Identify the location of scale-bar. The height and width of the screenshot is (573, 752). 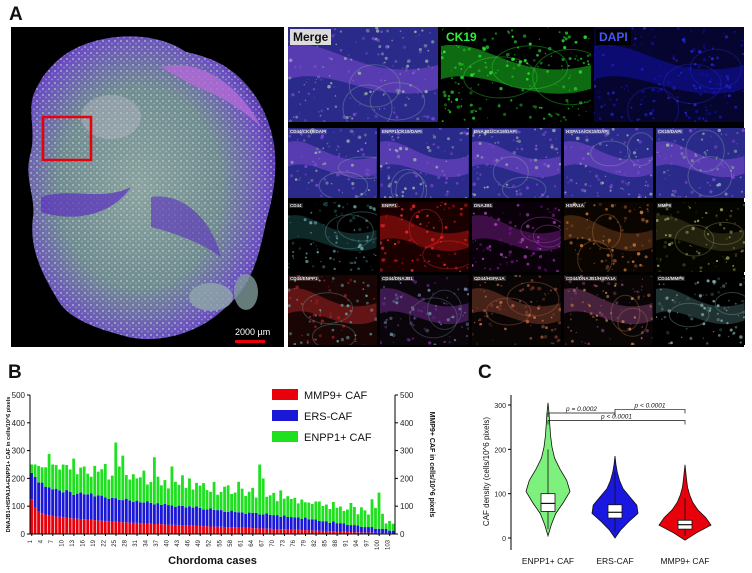
(250, 341).